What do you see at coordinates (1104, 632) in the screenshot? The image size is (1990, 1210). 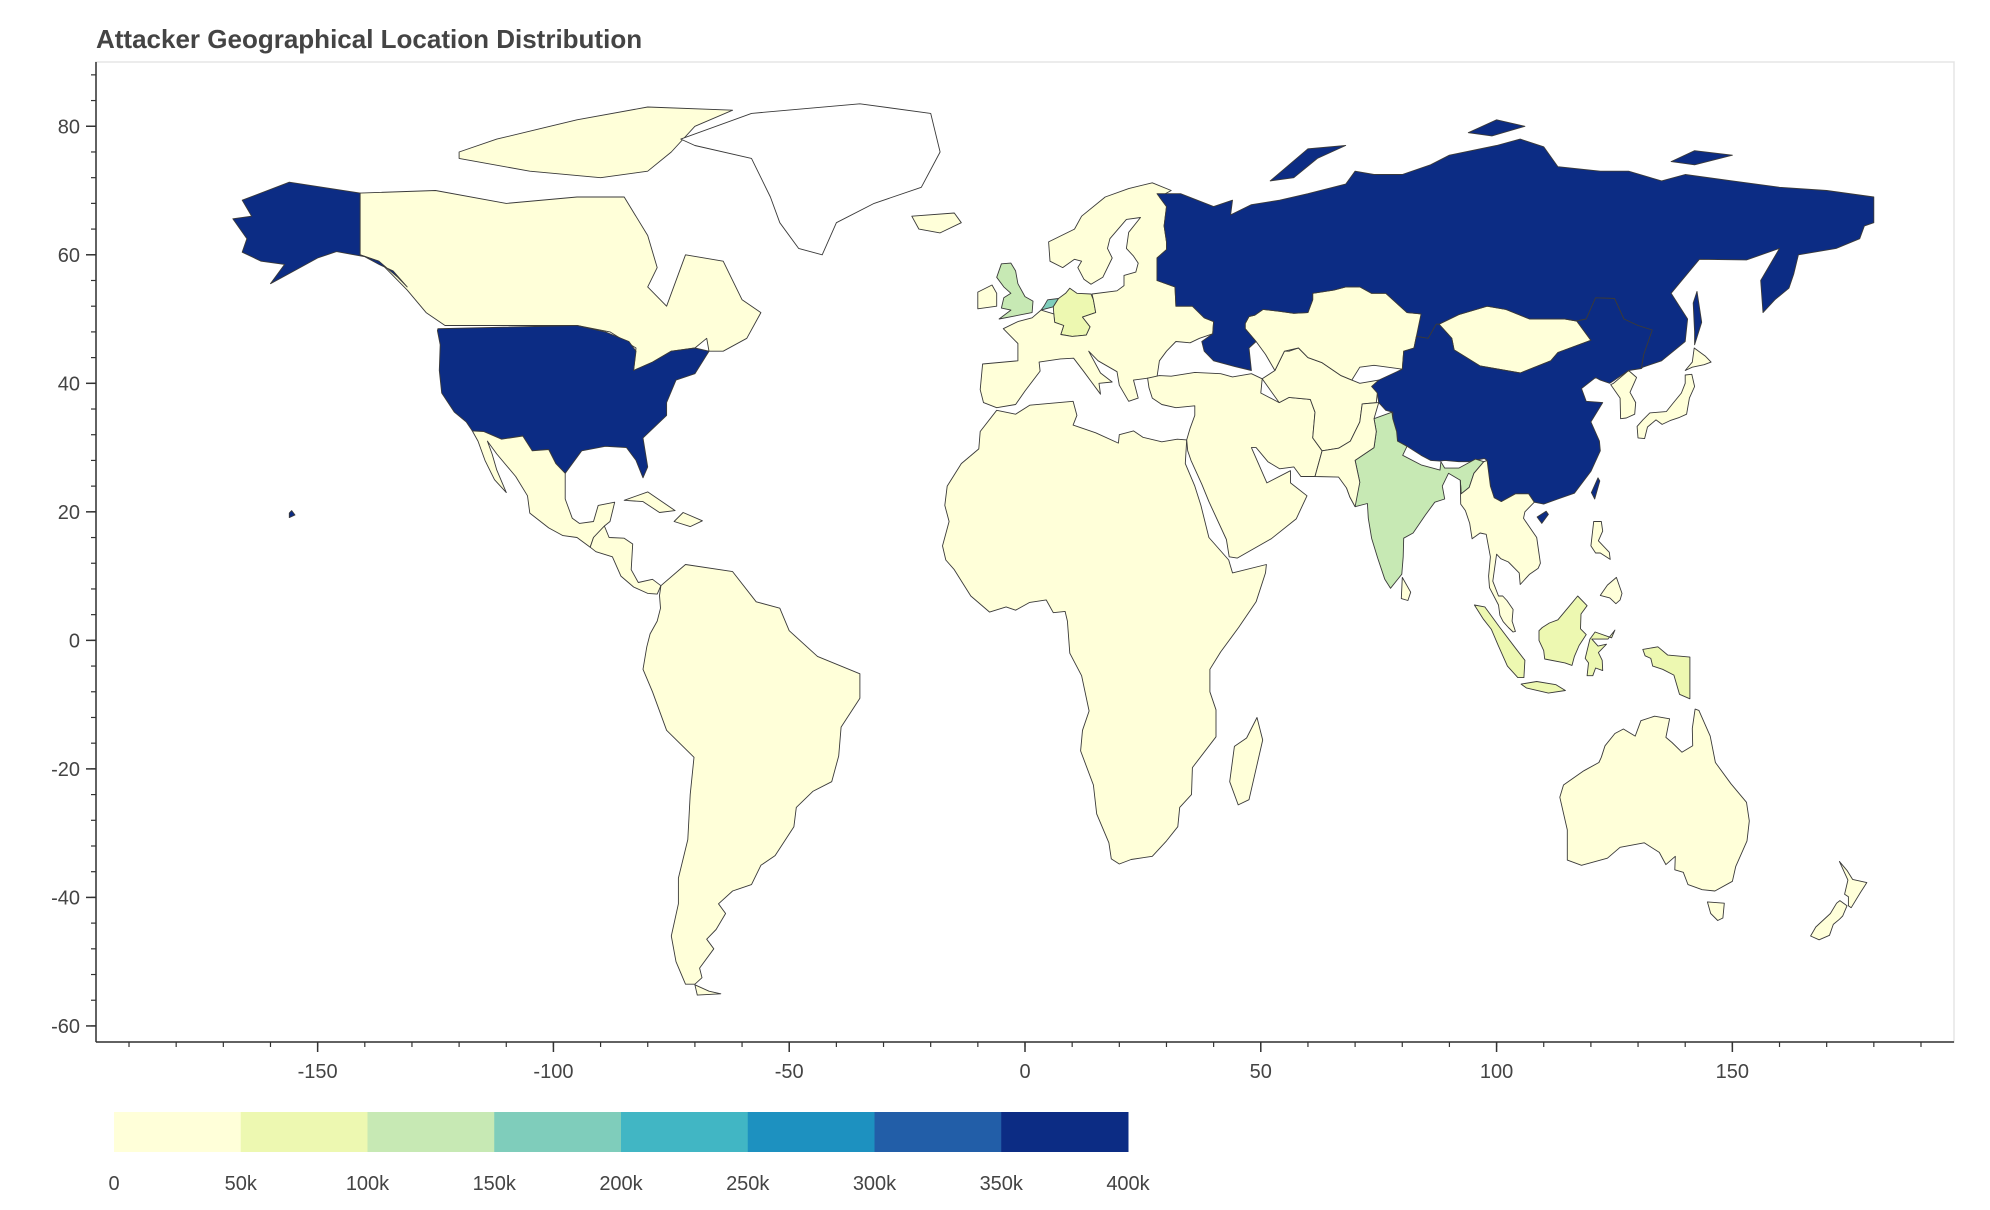 I see `region-africa` at bounding box center [1104, 632].